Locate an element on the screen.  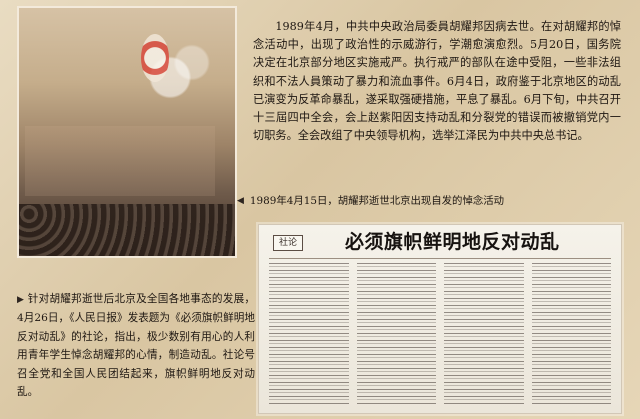
editorial-tag: 社论 is located at coordinates (288, 243).